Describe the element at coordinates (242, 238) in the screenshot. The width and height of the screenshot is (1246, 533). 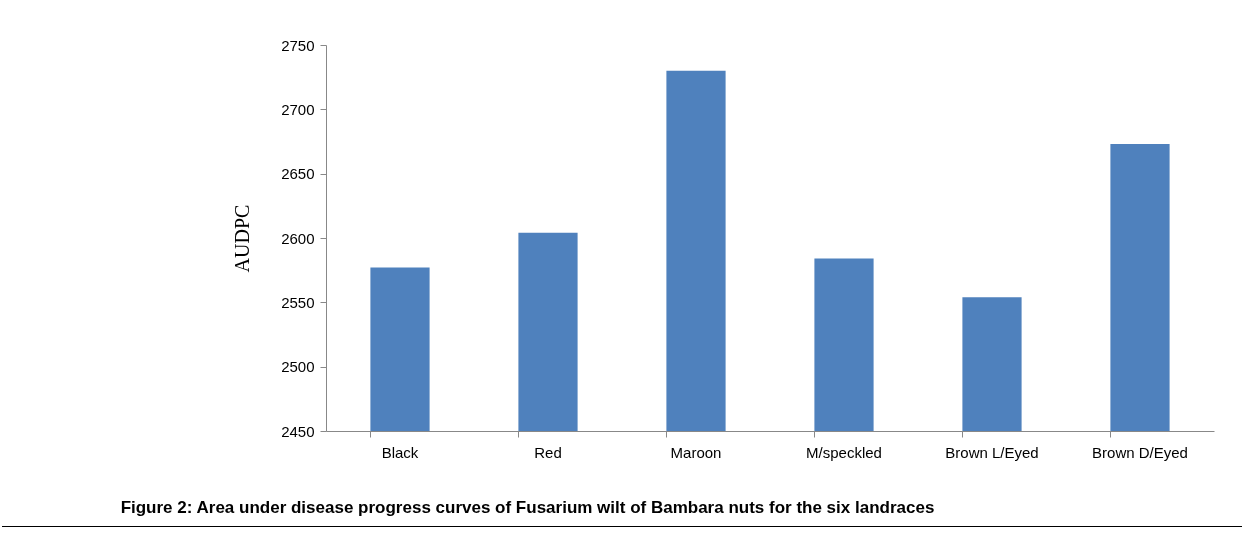
I see `y-axis-title: AUDPC` at that location.